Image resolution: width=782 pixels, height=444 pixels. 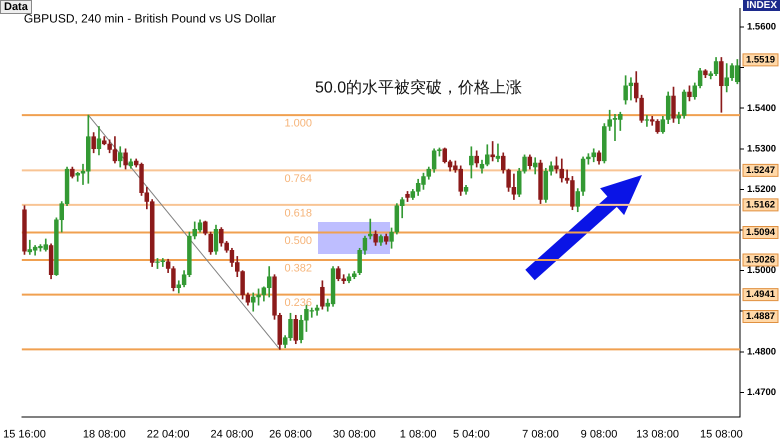 What do you see at coordinates (761, 316) in the screenshot?
I see `annotation: 1.4887` at bounding box center [761, 316].